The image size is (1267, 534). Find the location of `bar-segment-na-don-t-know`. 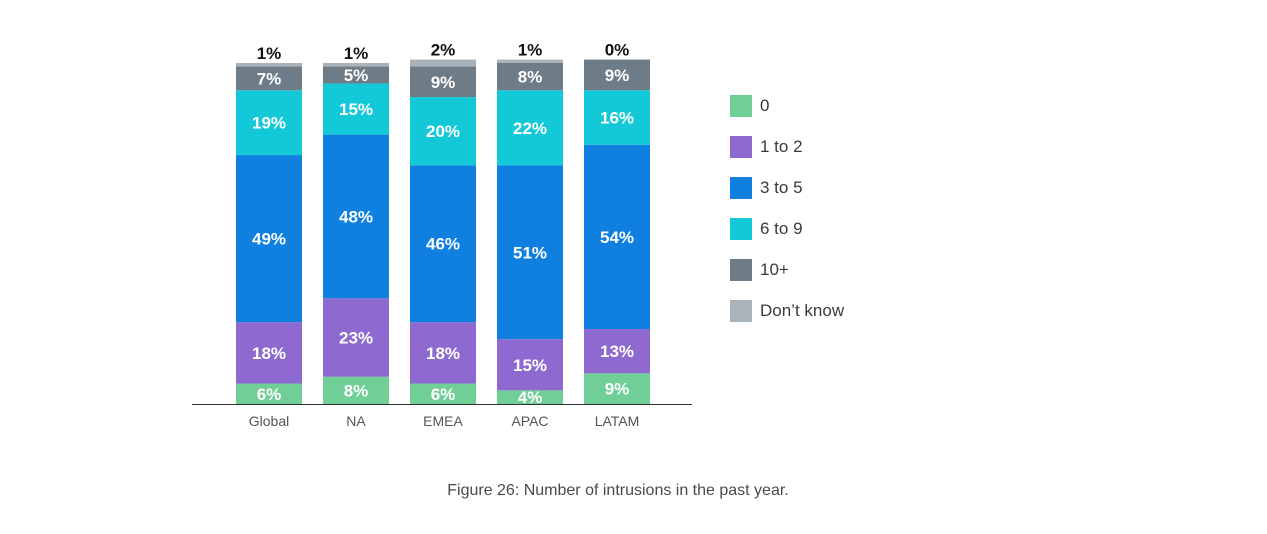

bar-segment-na-don-t-know is located at coordinates (356, 65).